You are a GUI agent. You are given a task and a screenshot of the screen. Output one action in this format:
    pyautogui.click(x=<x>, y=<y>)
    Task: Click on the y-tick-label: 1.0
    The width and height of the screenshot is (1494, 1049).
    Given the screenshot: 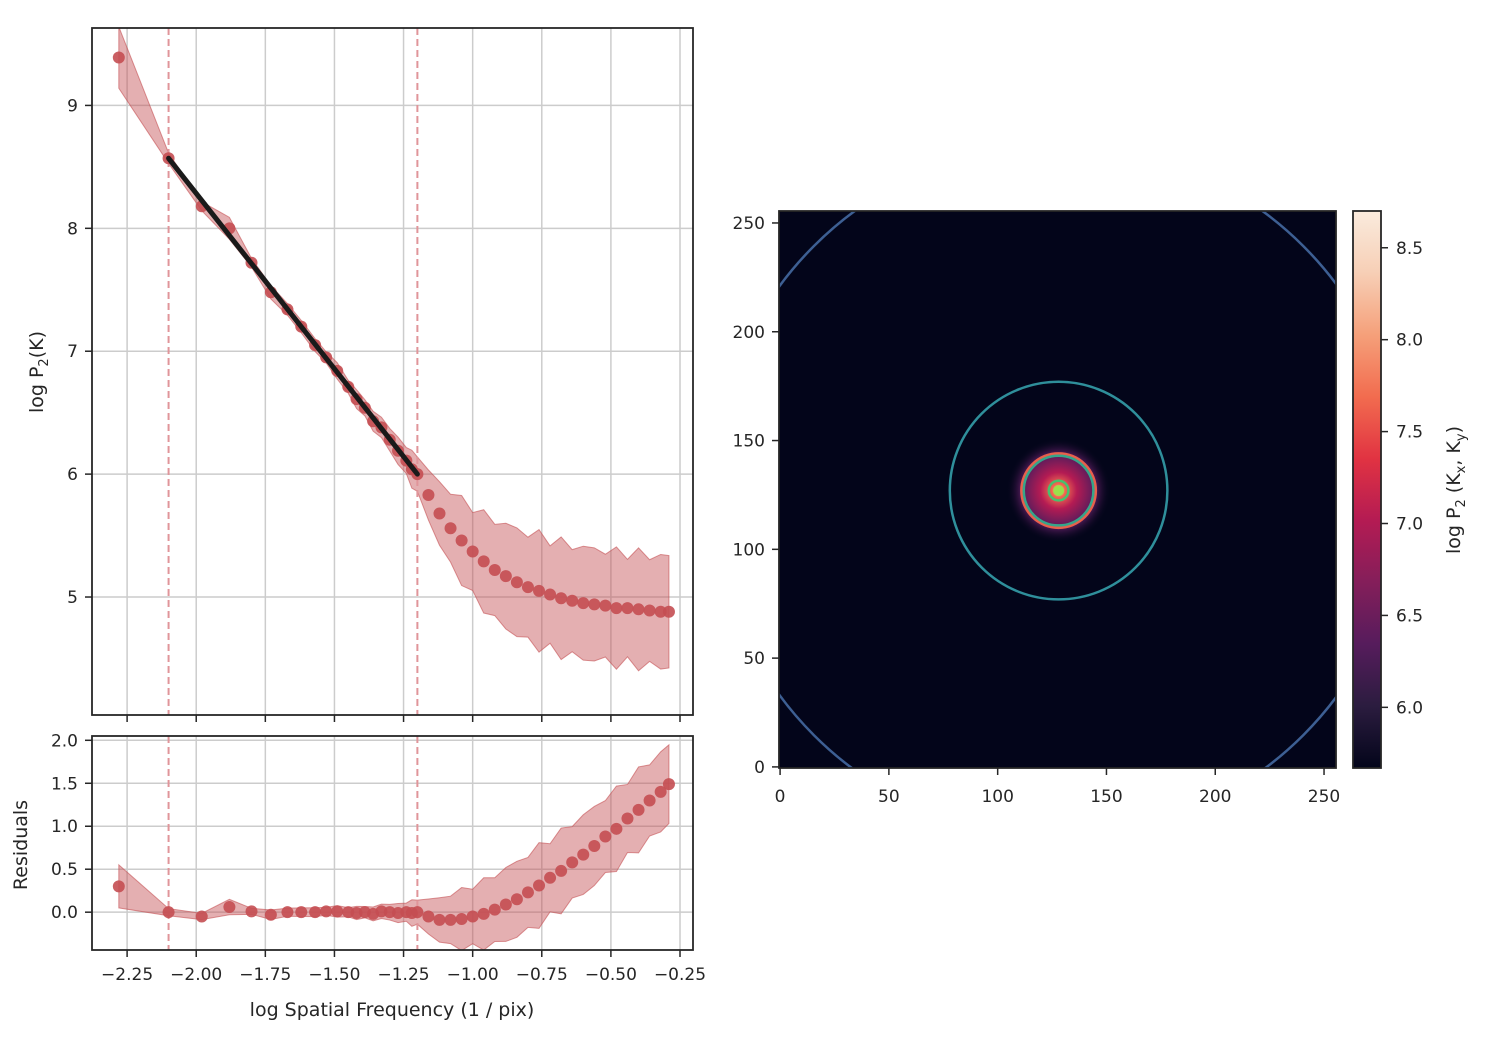 What is the action you would take?
    pyautogui.click(x=64, y=827)
    